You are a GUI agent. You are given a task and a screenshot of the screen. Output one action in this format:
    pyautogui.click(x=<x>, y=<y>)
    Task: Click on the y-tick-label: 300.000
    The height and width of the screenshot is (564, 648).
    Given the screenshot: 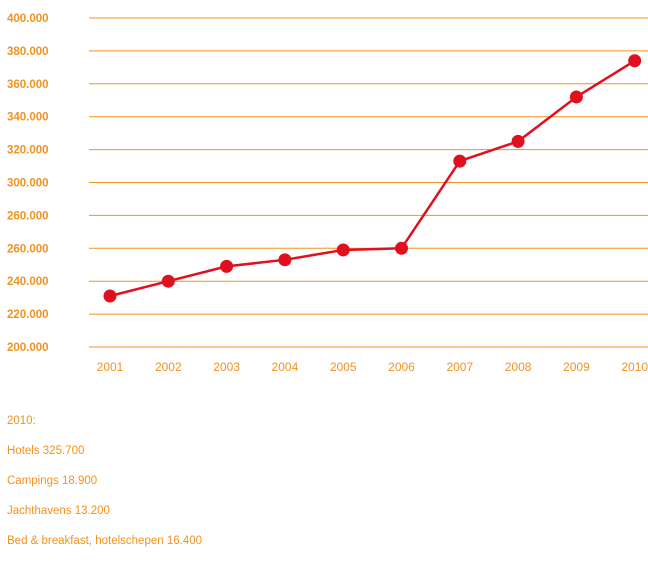 What is the action you would take?
    pyautogui.click(x=28, y=184)
    